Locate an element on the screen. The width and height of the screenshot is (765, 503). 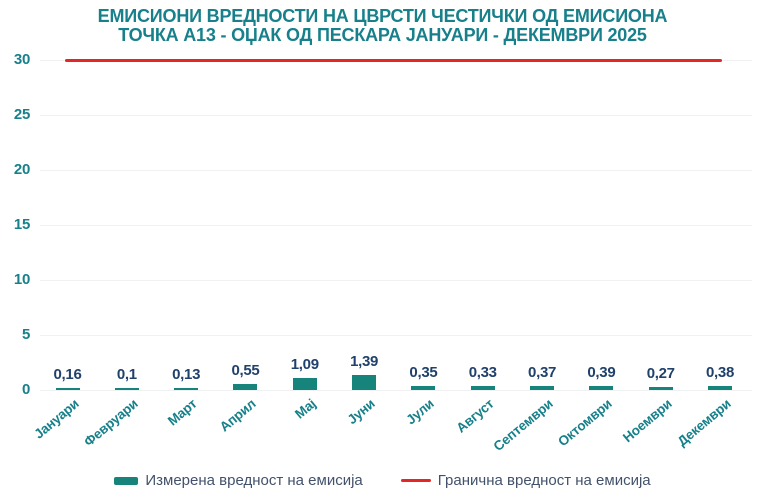
y-axis-label-10: 10 is located at coordinates (21, 279).